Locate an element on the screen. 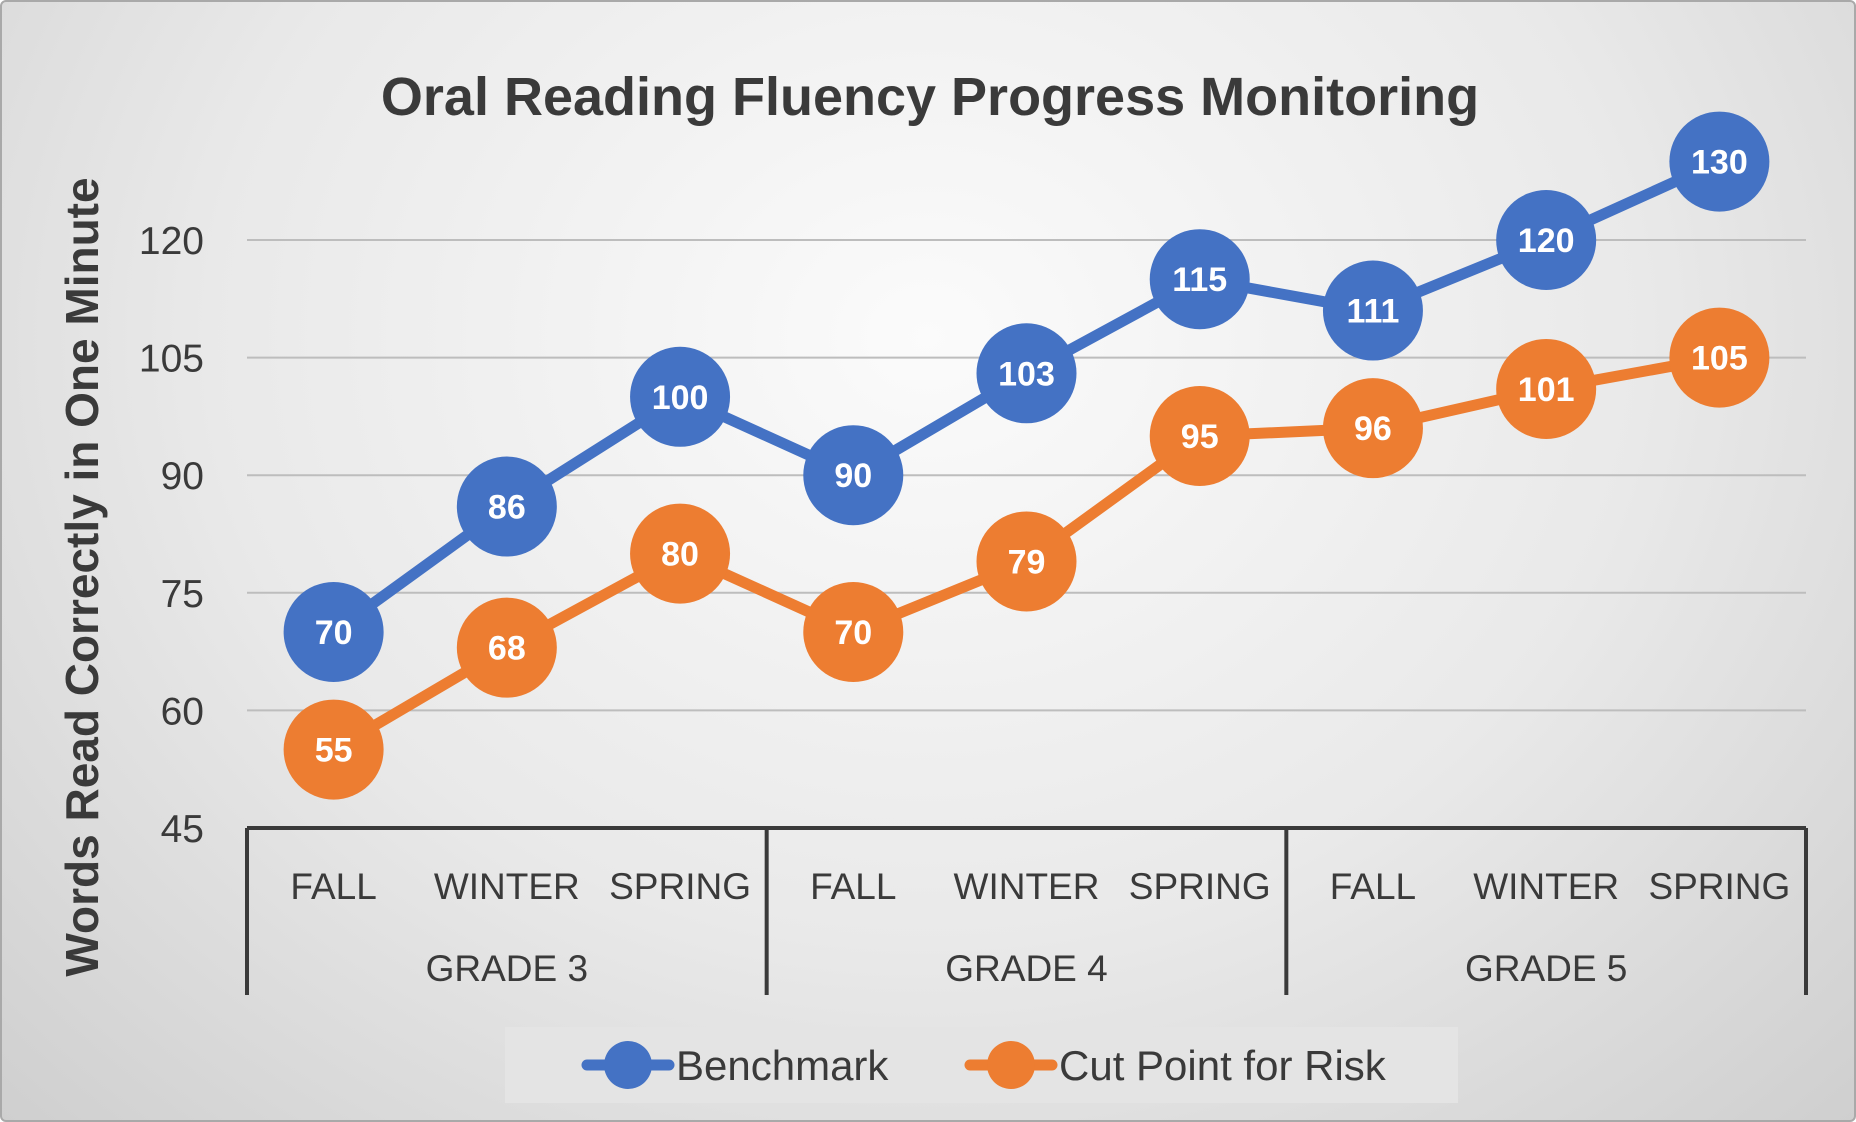 The height and width of the screenshot is (1122, 1856). data-label: 86 is located at coordinates (507, 508).